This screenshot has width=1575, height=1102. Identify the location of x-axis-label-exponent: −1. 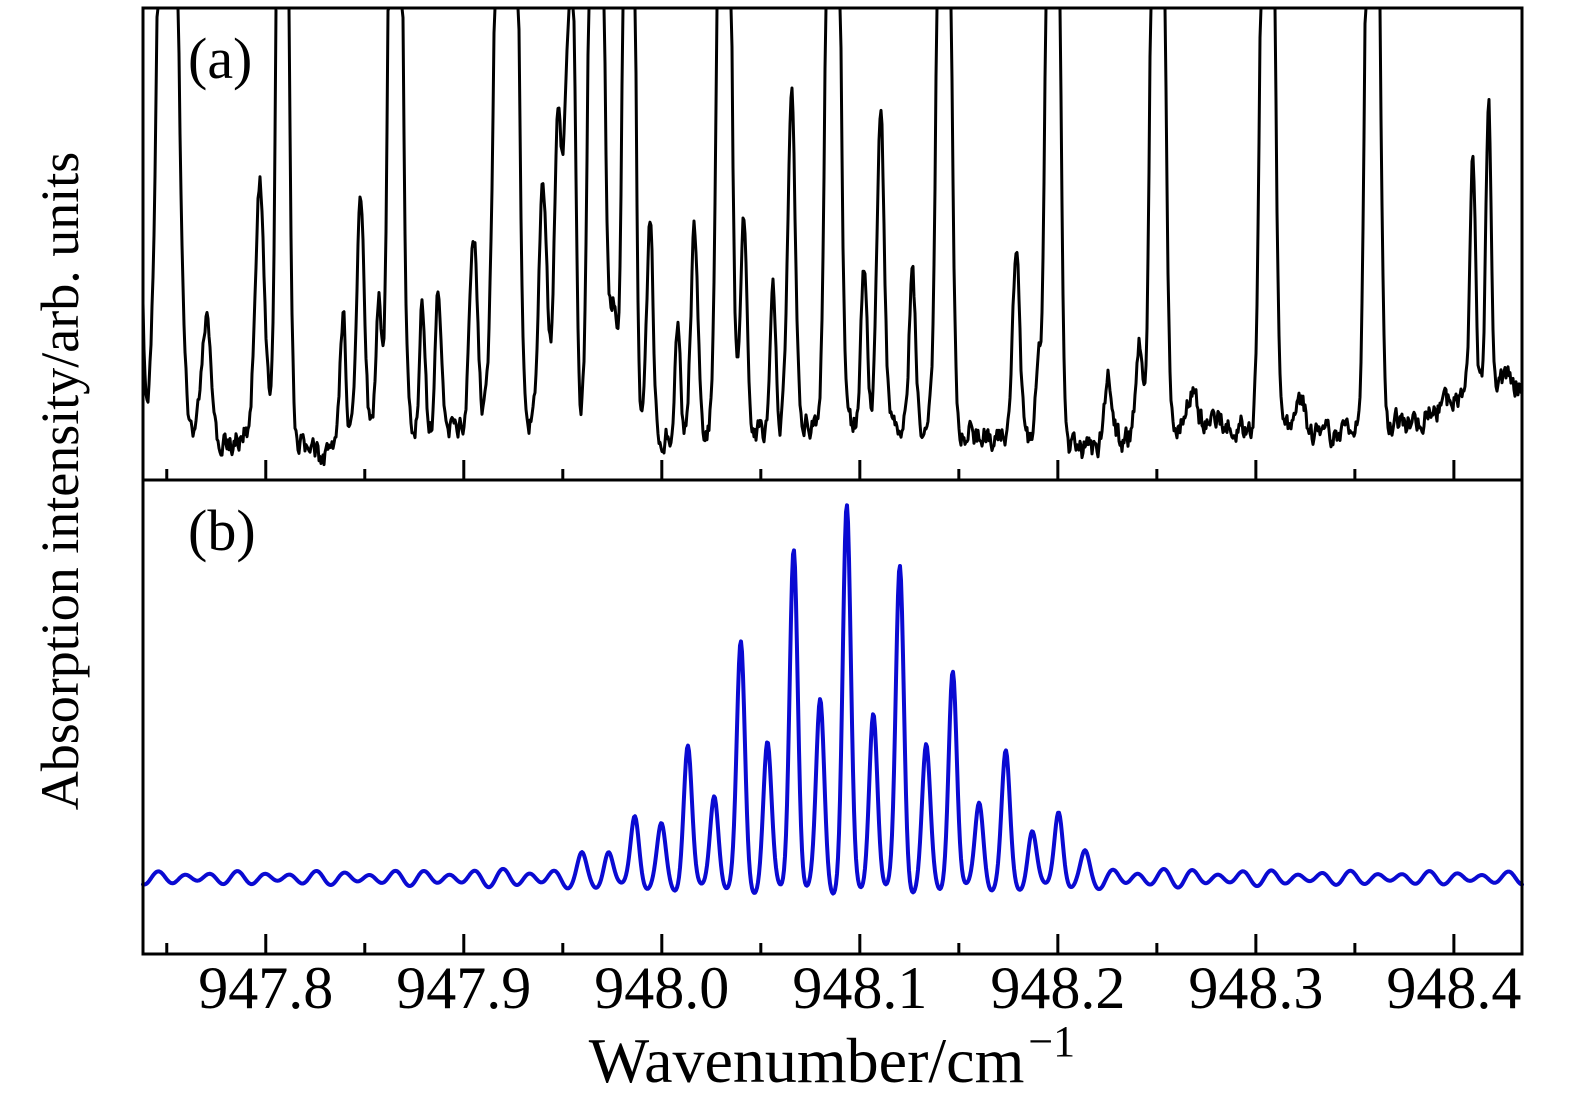
(1051, 1041).